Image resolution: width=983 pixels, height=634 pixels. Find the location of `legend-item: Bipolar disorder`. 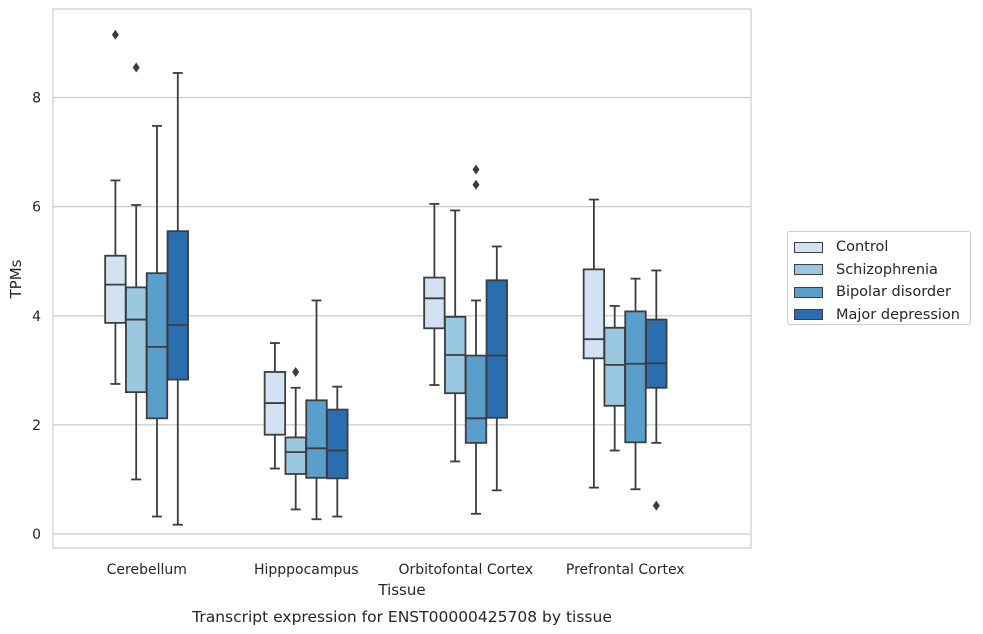

legend-item: Bipolar disorder is located at coordinates (882, 292).